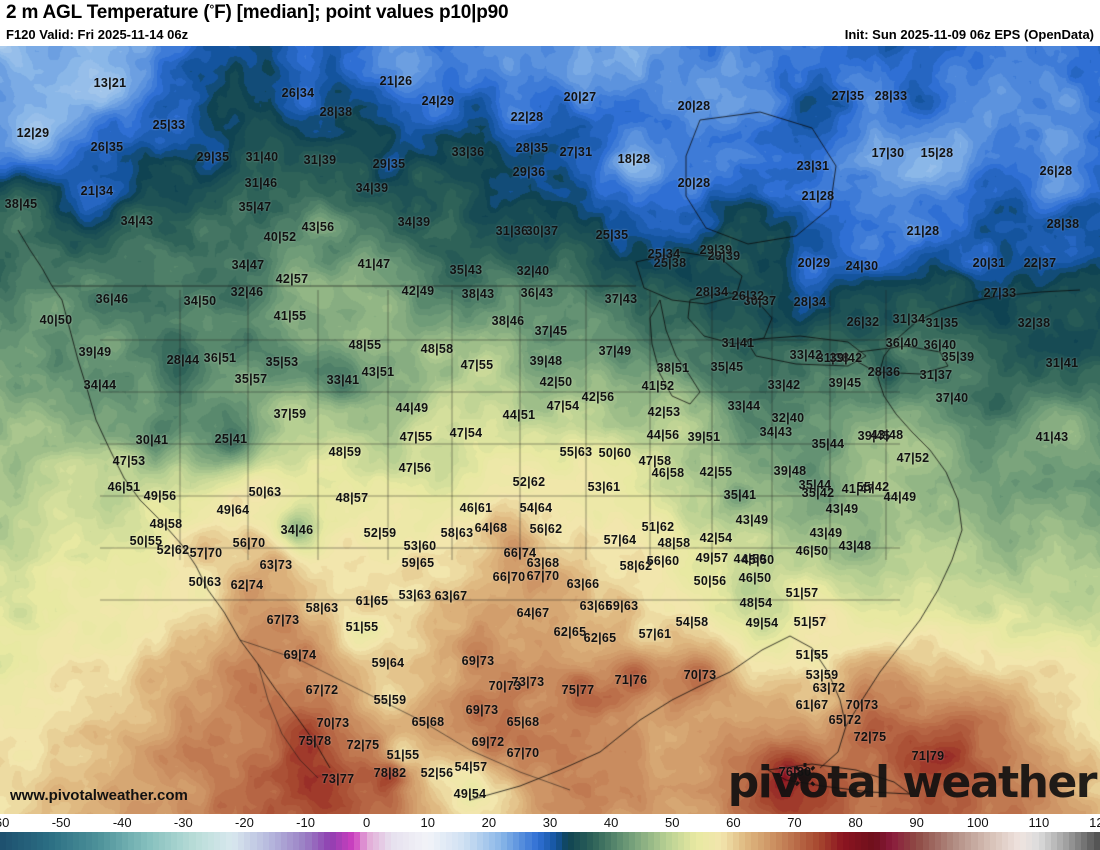  Describe the element at coordinates (300, 655) in the screenshot. I see `point-value-label: 69|74` at that location.